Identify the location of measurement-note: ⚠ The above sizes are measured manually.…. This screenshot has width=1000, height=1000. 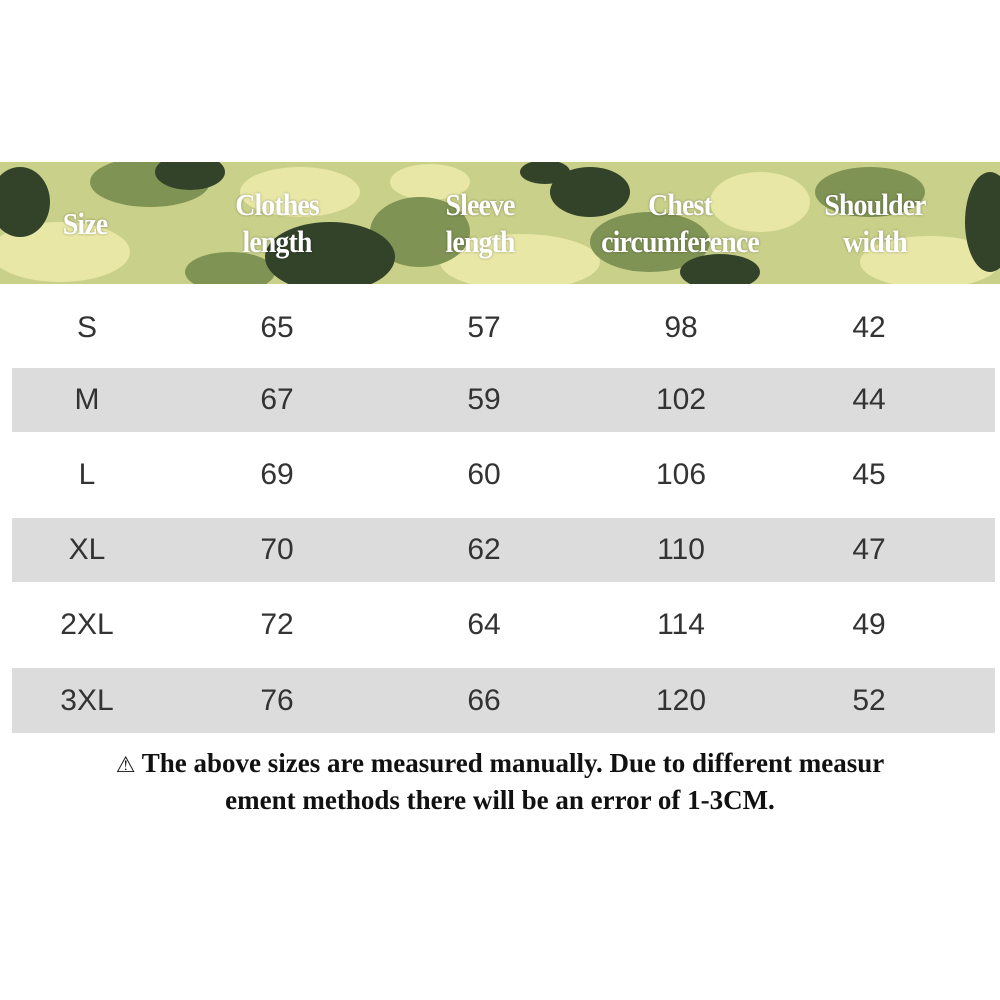
(500, 782).